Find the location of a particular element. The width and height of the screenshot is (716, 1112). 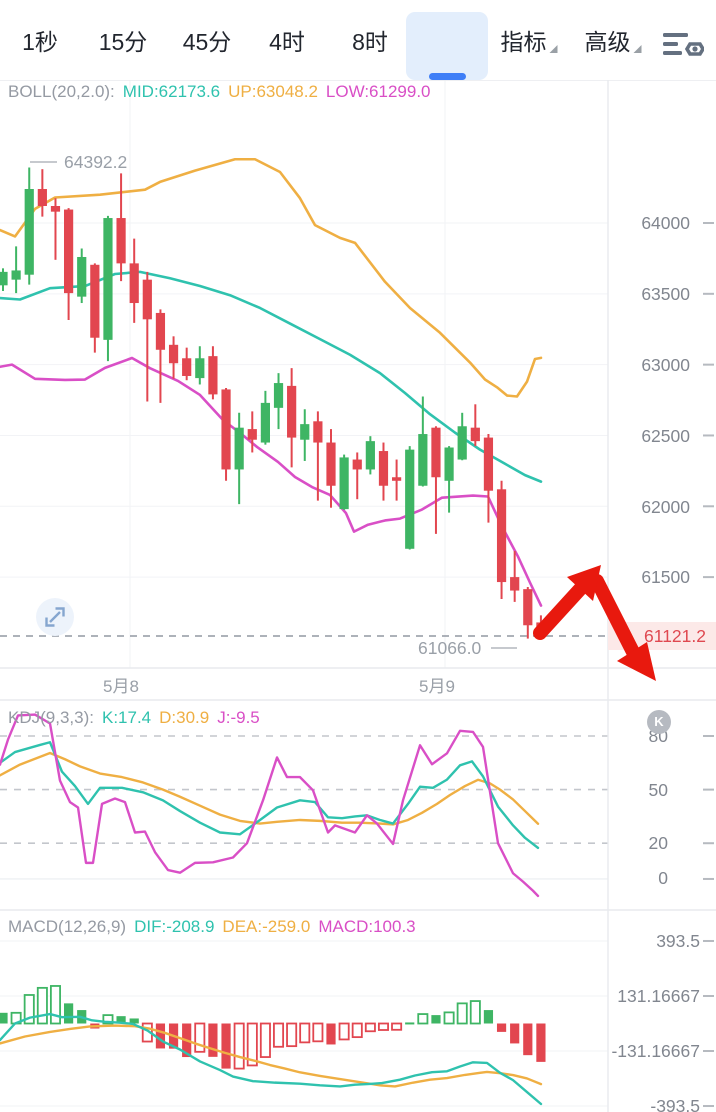

kdj-j-value: J:-9.5 is located at coordinates (238, 717).